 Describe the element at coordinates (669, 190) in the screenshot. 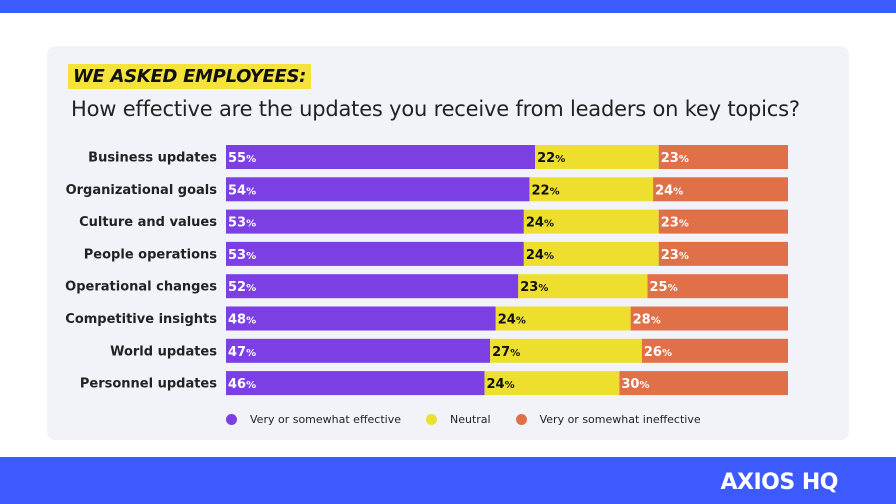

I see `data-label-ineffective: 24%` at that location.